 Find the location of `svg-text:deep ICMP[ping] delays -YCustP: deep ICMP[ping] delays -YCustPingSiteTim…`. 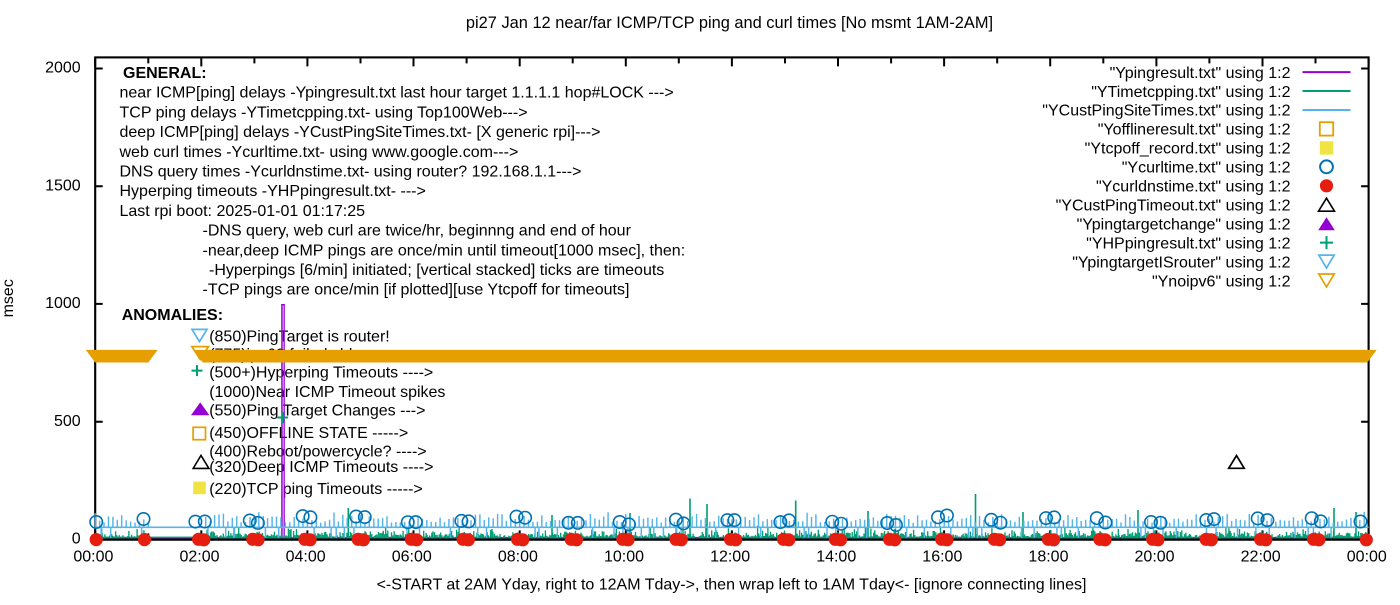

svg-text:deep ICMP[ping] delays -YCustP: deep ICMP[ping] delays -YCustPingSiteTim… is located at coordinates (360, 132).